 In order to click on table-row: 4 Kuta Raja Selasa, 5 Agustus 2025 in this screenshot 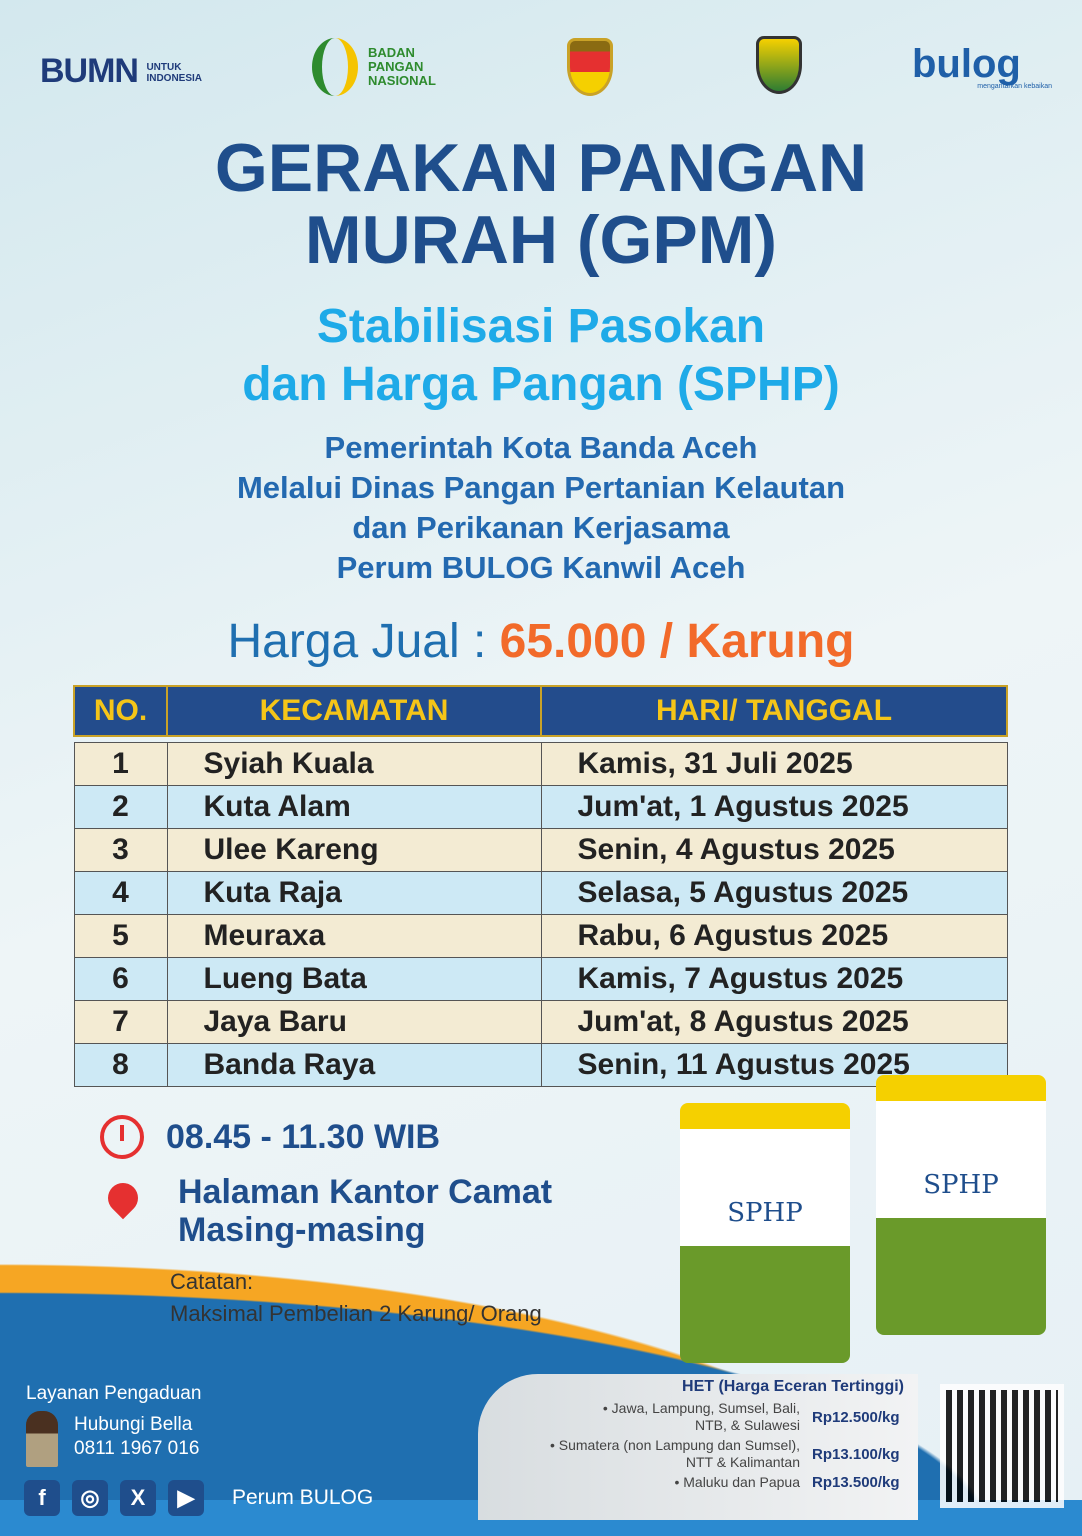, I will do `click(540, 892)`.